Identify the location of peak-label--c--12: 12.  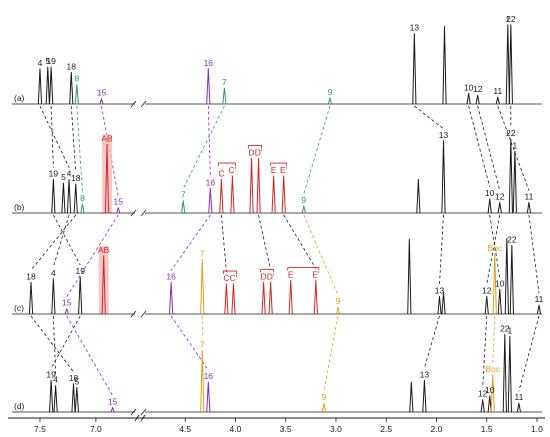
(487, 290).